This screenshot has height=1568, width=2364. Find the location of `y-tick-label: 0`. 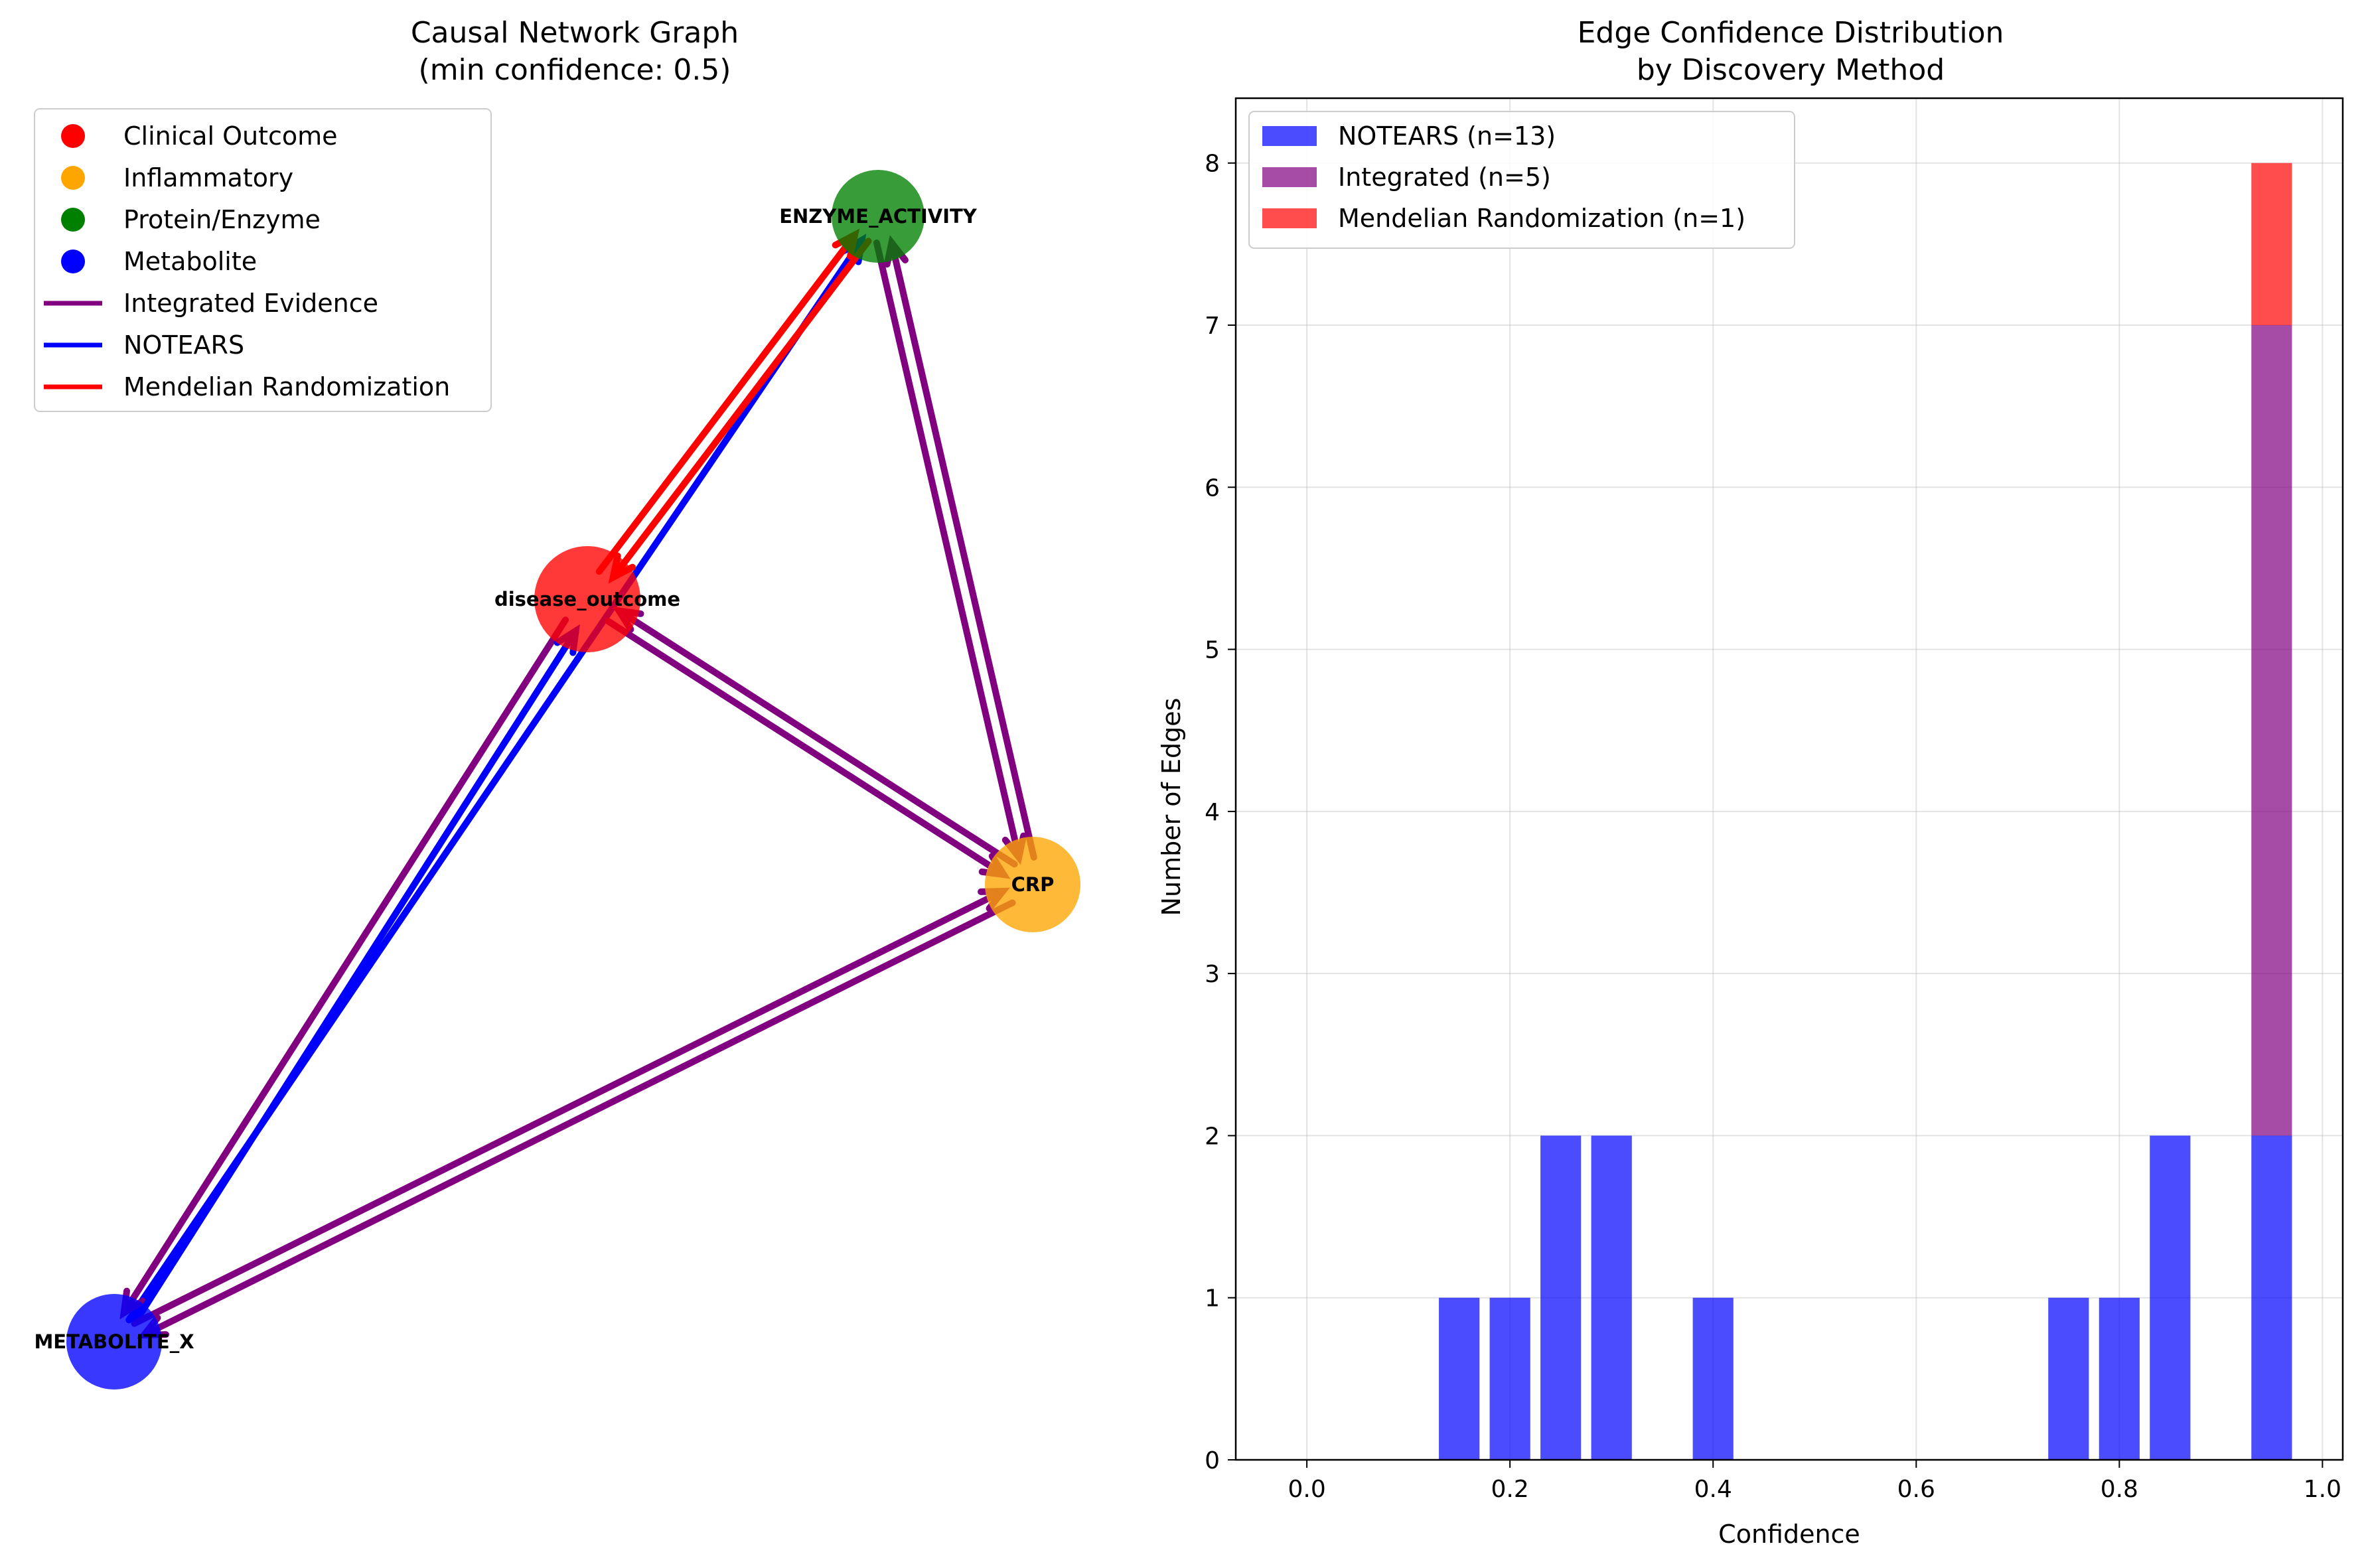

y-tick-label: 0 is located at coordinates (1212, 1460).